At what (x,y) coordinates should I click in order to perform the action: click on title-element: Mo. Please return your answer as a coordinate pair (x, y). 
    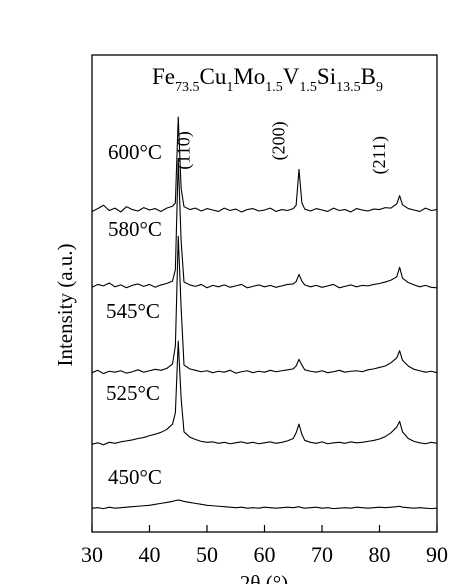
    Looking at the image, I should click on (249, 76).